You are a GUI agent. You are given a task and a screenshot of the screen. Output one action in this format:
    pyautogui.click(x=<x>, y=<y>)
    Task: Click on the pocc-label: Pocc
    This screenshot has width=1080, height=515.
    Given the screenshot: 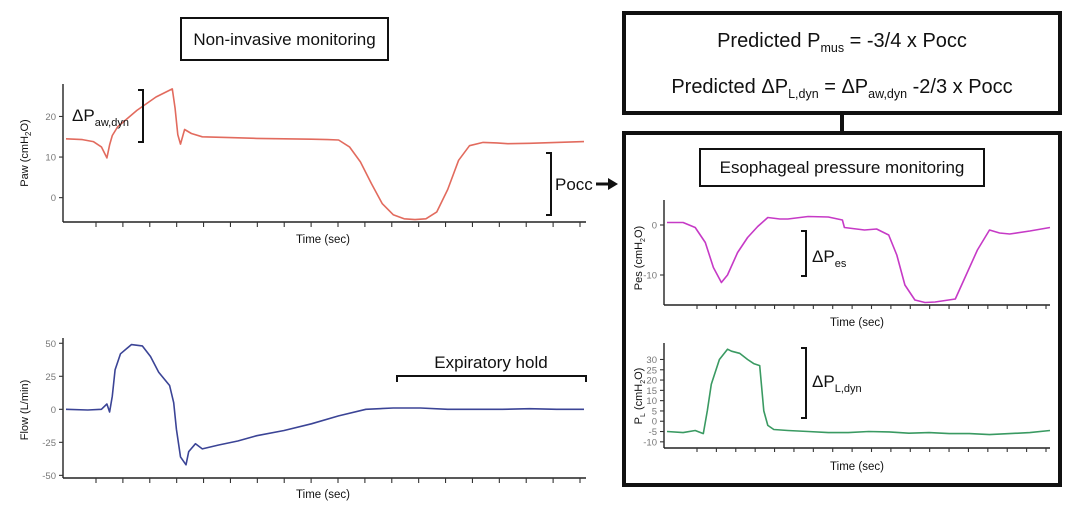 What is the action you would take?
    pyautogui.click(x=574, y=184)
    